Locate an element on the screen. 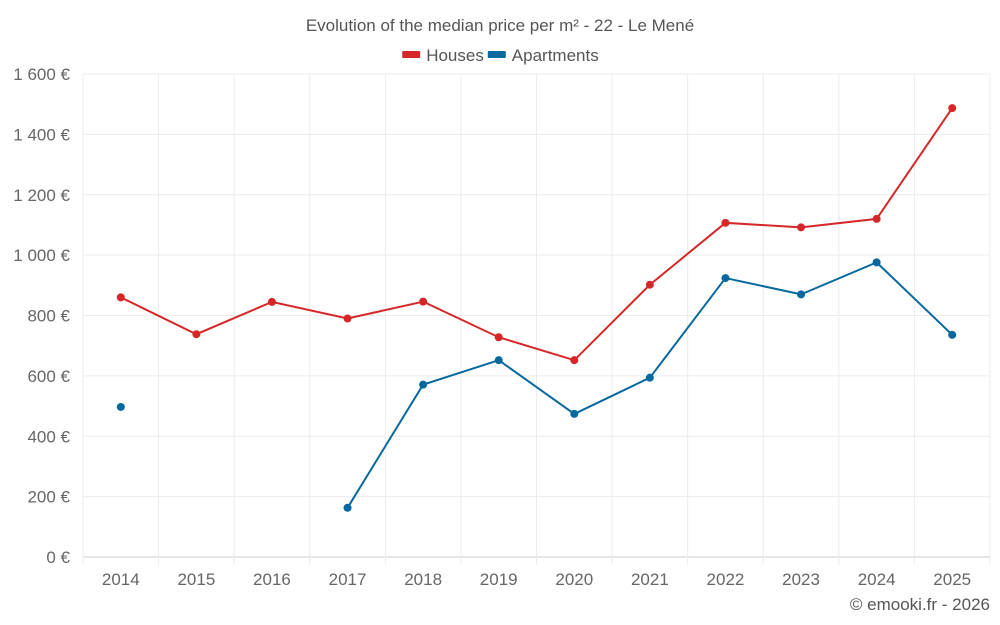  y-tick-label: 1 200 € is located at coordinates (41, 195).